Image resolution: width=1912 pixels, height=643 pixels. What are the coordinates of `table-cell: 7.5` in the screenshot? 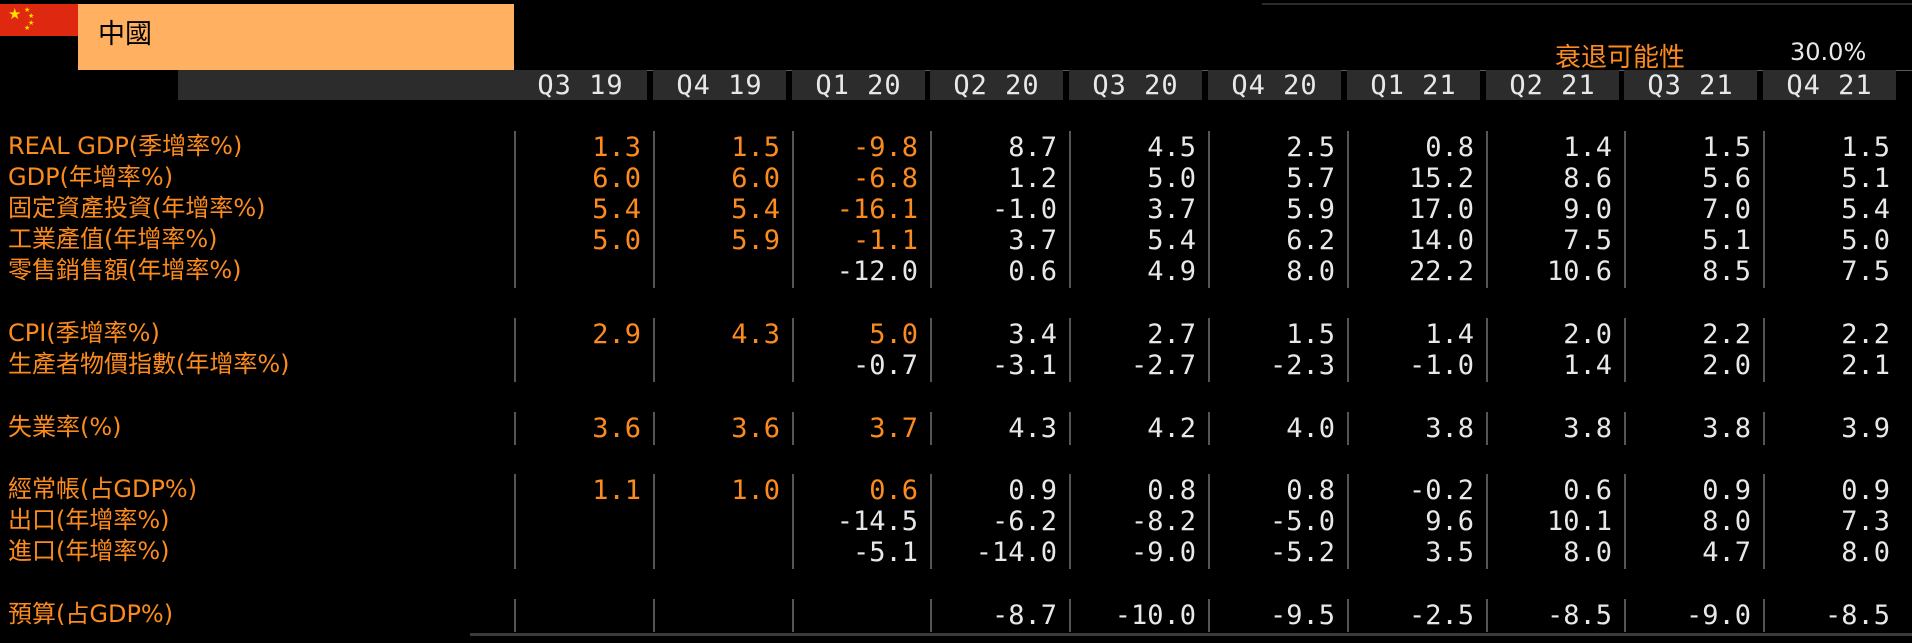 It's located at (1865, 271).